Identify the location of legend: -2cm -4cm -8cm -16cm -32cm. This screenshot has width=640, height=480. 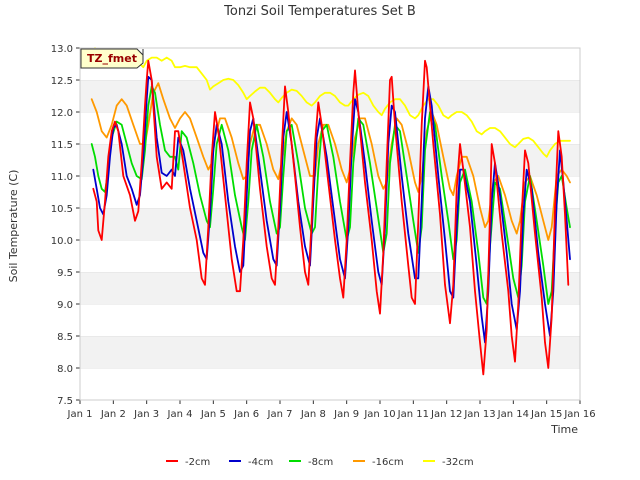
(320, 462).